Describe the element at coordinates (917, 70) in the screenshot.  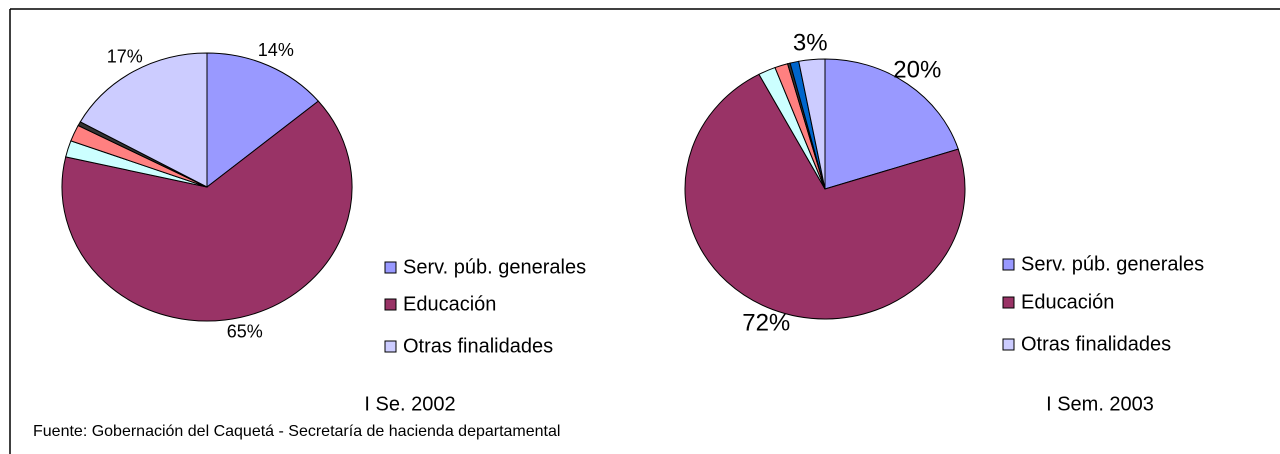
I see `data-label: 20%` at that location.